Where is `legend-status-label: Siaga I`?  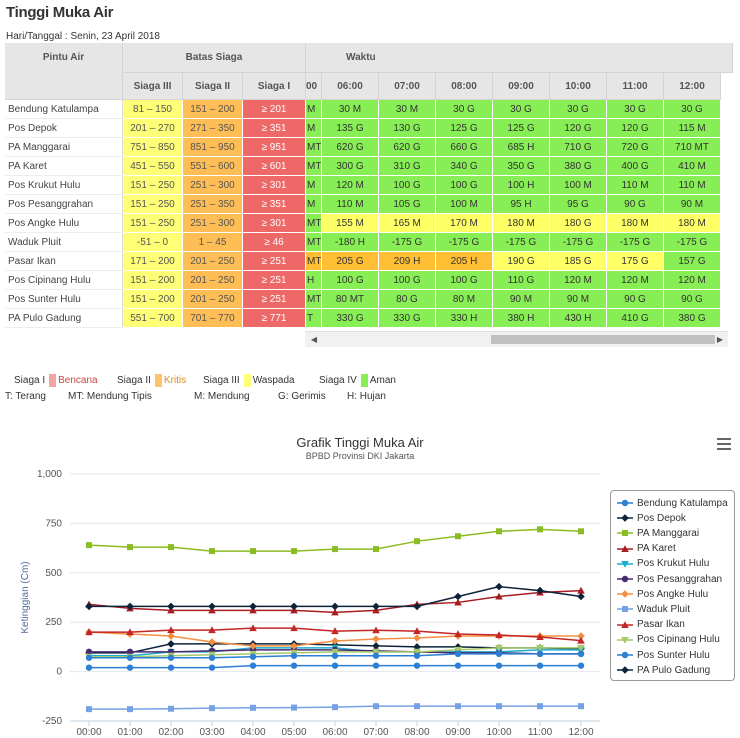
legend-status-label: Siaga I is located at coordinates (30, 380).